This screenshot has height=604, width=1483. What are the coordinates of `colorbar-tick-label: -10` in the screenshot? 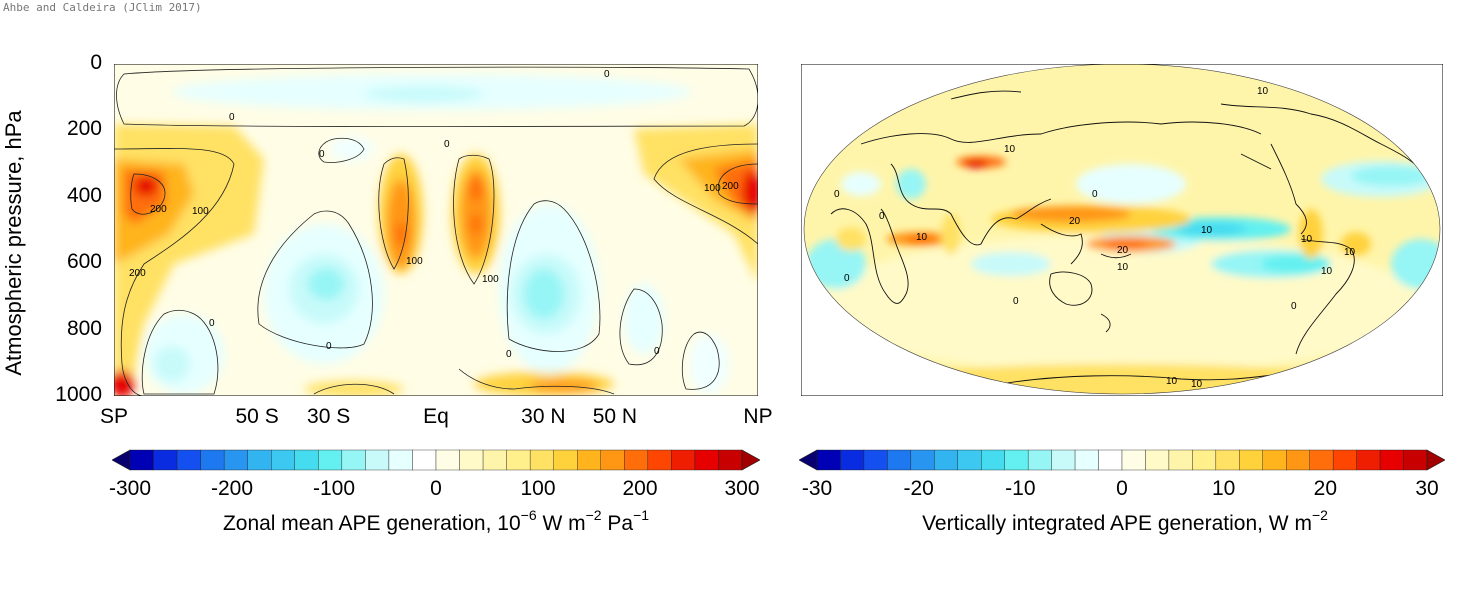 It's located at (1020, 488).